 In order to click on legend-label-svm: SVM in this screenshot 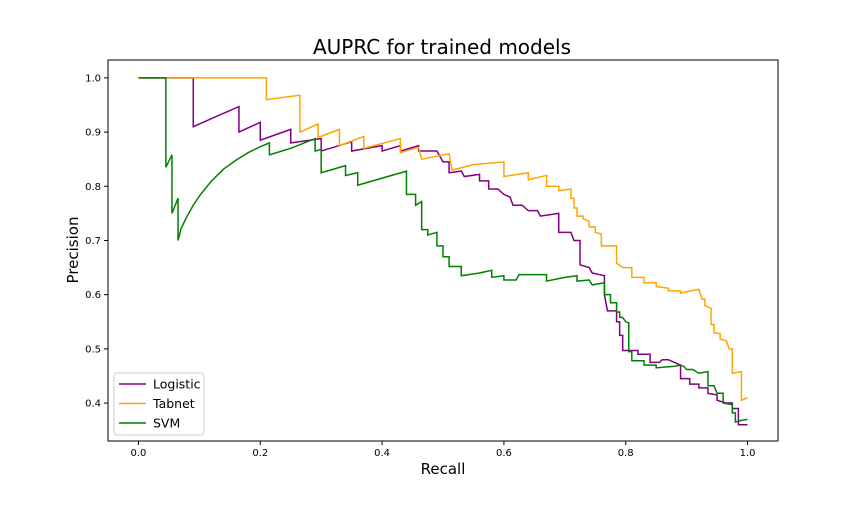, I will do `click(166, 423)`.